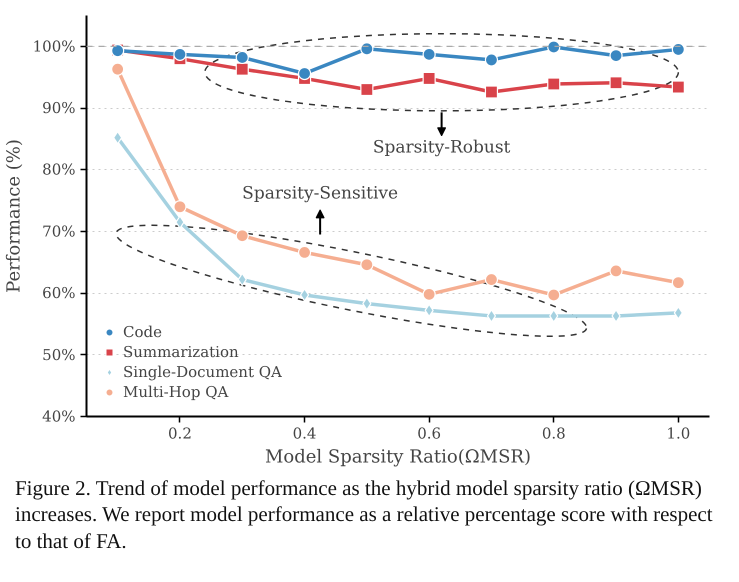 The height and width of the screenshot is (582, 739). Describe the element at coordinates (554, 433) in the screenshot. I see `x-tick-label: 0.8` at that location.